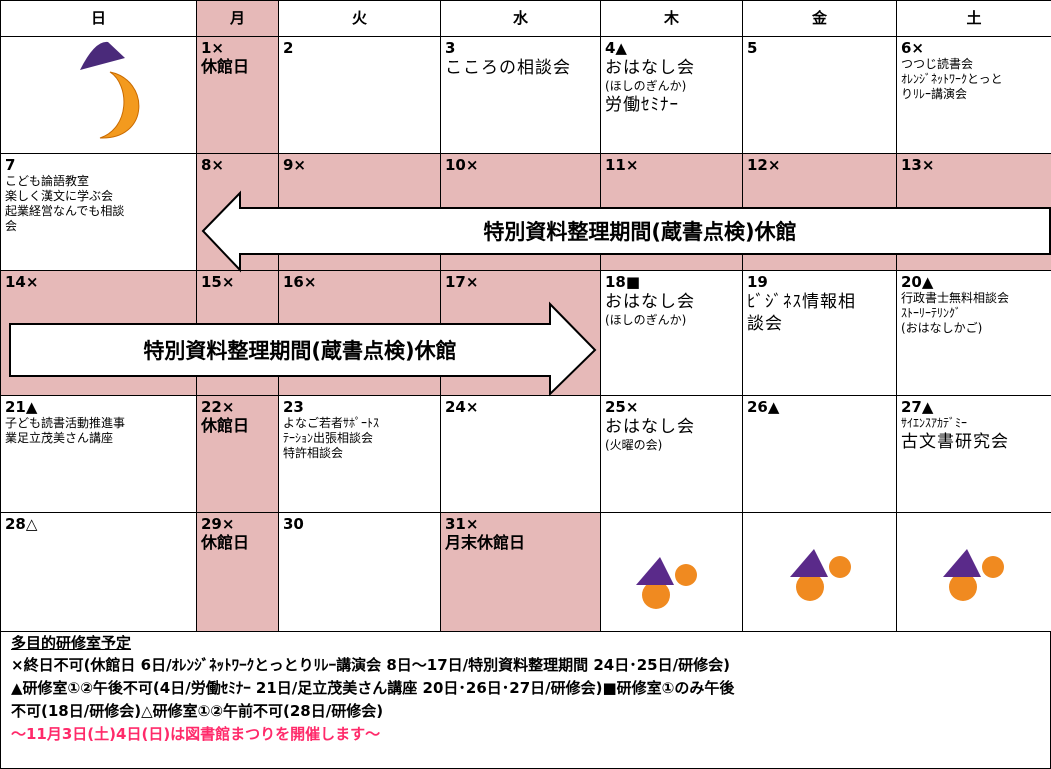  I want to click on day-cell: 20▲ 行政書士無料相談会 ｽﾄｰﾘｰﾃﾘﾝｸﾞ (おはなしかご), so click(973, 333).